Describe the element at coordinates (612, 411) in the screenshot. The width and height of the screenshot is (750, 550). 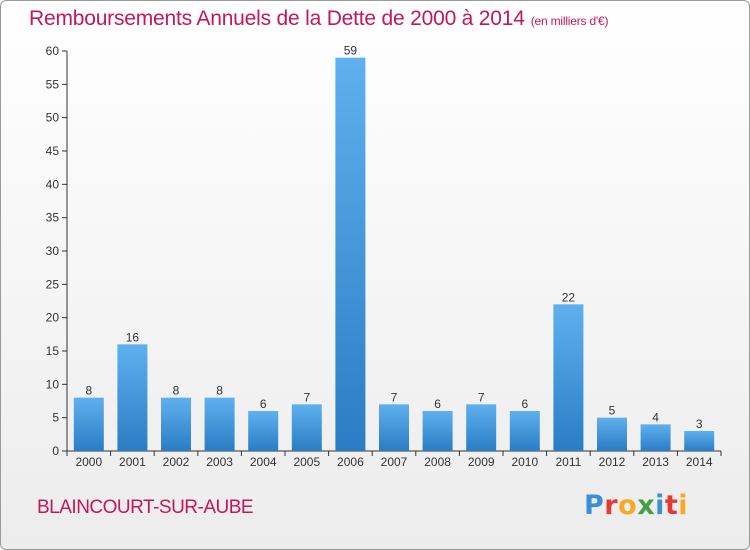
I see `data-label: 5` at that location.